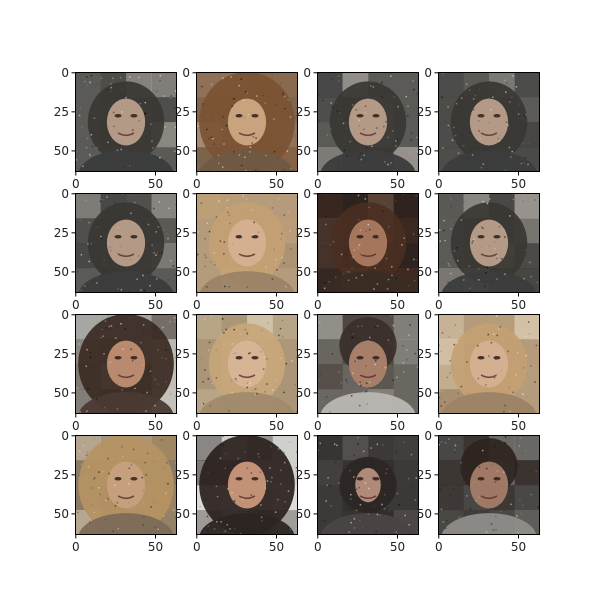 This screenshot has height=600, width=600. I want to click on y-tick-label: 0, so click(307, 315).